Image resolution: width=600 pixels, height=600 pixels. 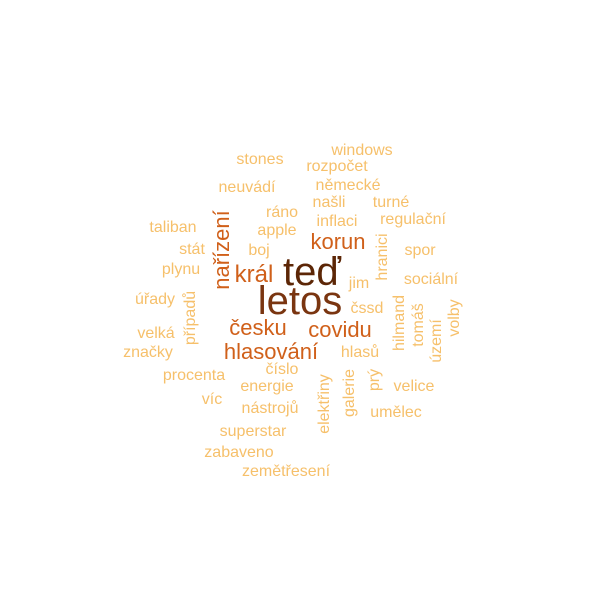 I want to click on word-covidu: covidu, so click(x=340, y=329).